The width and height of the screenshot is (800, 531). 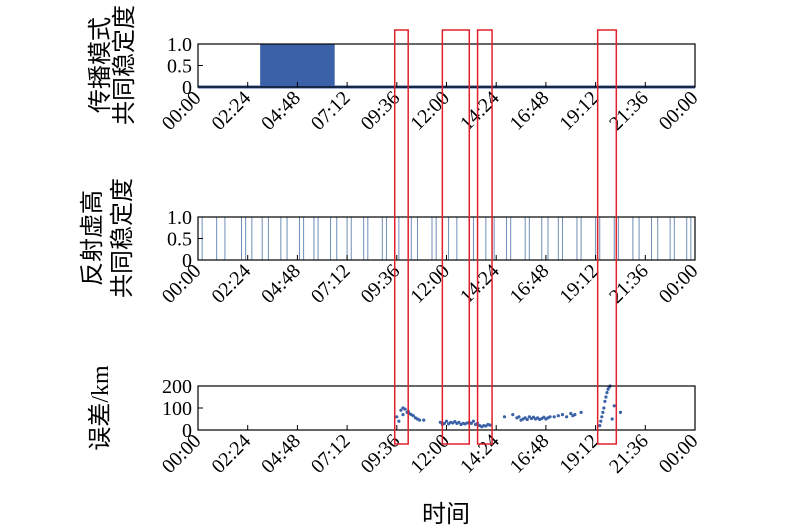 What do you see at coordinates (177, 387) in the screenshot?
I see `y-tick-label: 200` at bounding box center [177, 387].